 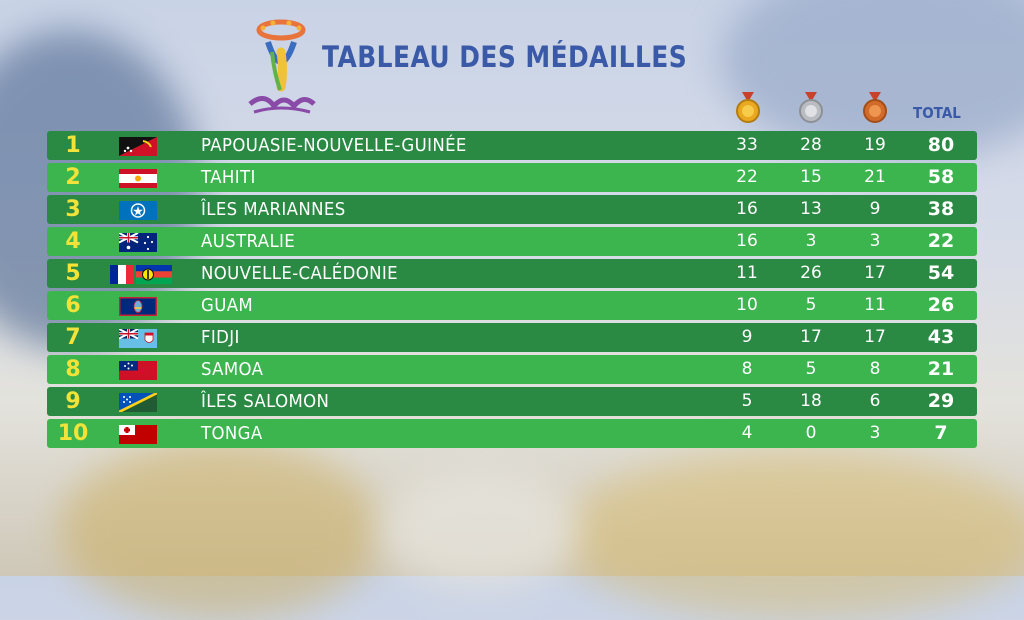 I want to click on gold-count: 11, so click(x=747, y=273).